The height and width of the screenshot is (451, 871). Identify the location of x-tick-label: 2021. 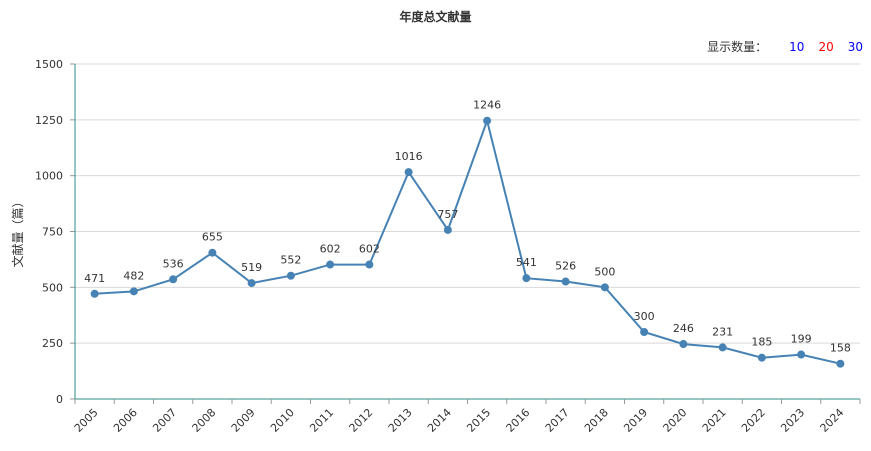
(714, 420).